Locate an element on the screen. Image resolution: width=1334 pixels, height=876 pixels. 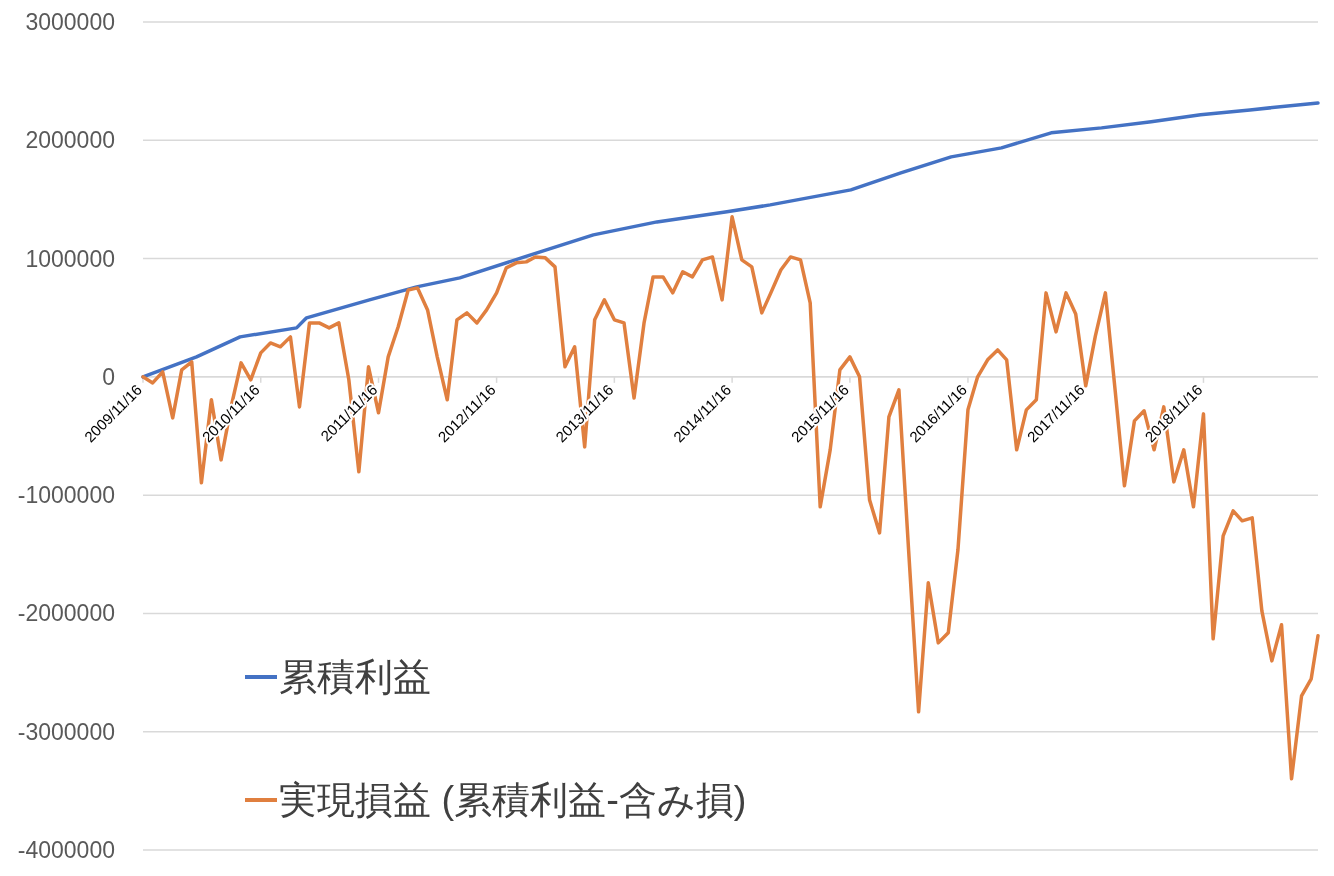
y-tick-label: -4000000 is located at coordinates (66, 850).